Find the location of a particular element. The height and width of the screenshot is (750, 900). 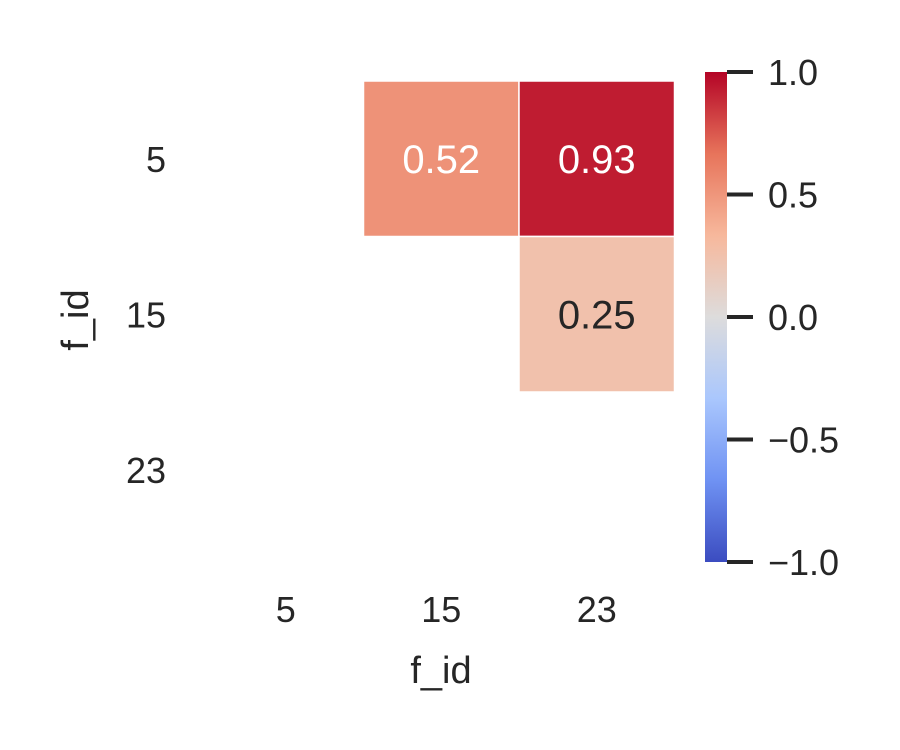

heatmap-cell-labels: 0.52 0.93 0.25 is located at coordinates (518, 238).